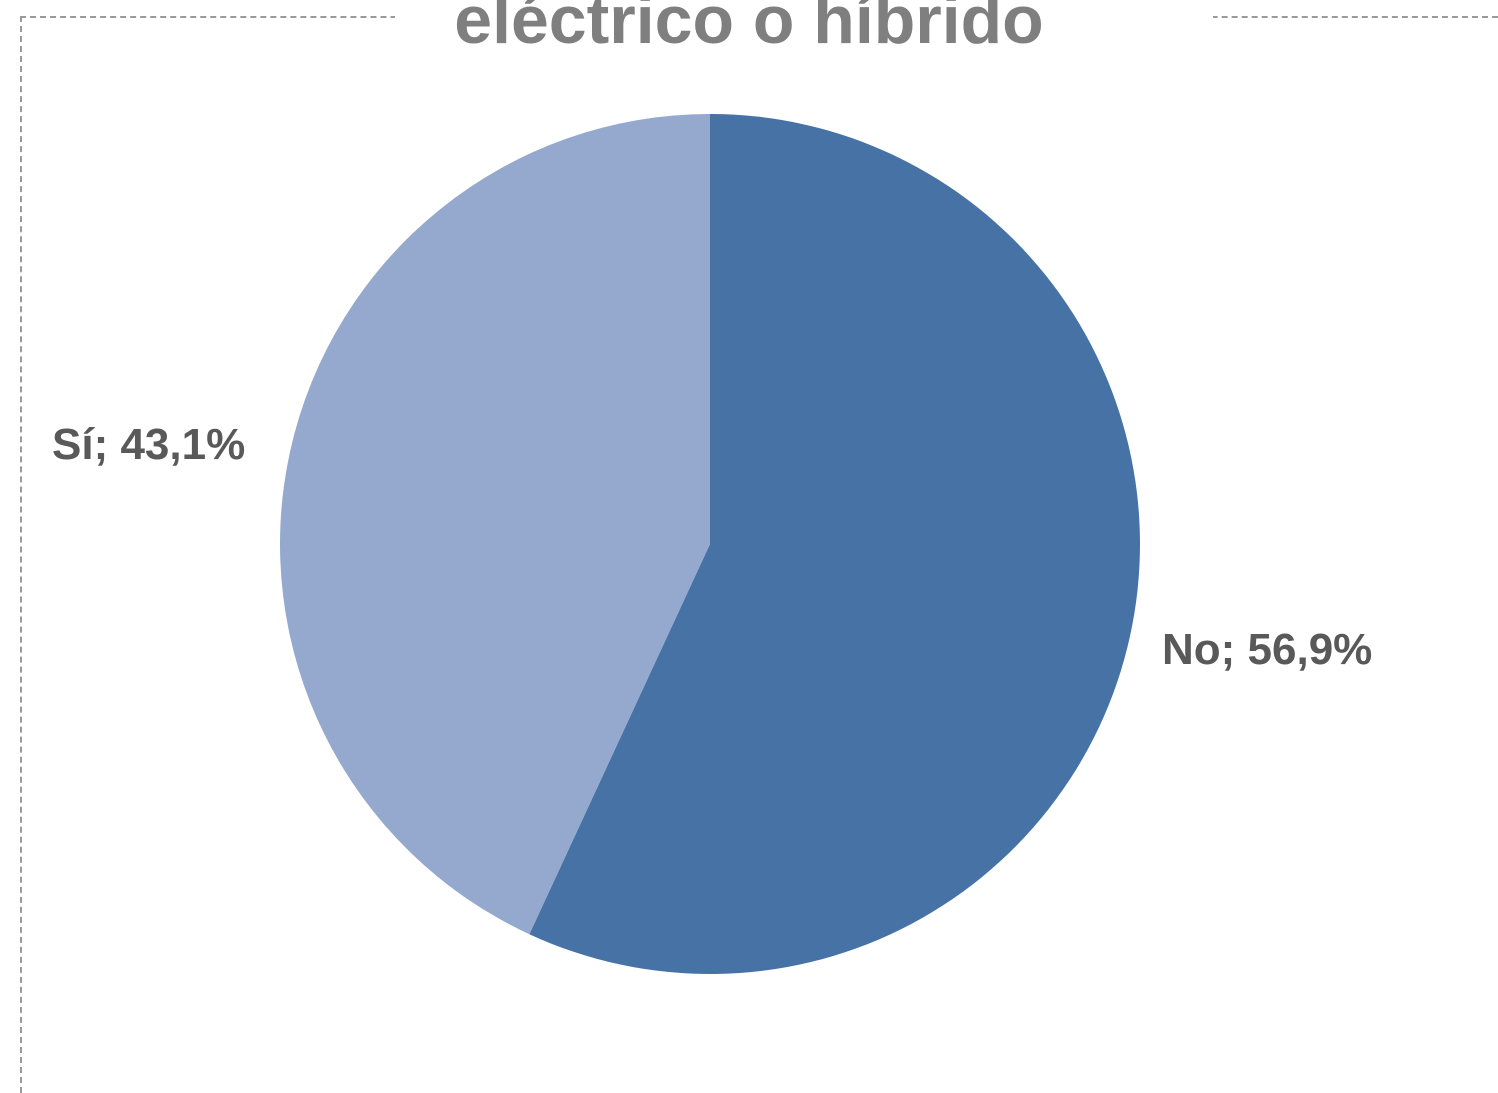 The width and height of the screenshot is (1498, 1093). What do you see at coordinates (804, 20) in the screenshot?
I see `title-background` at bounding box center [804, 20].